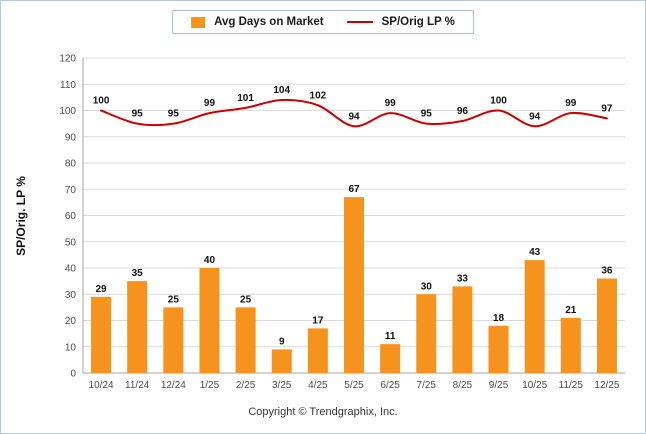 The width and height of the screenshot is (646, 434). What do you see at coordinates (318, 320) in the screenshot?
I see `bar-value-label: 17` at bounding box center [318, 320].